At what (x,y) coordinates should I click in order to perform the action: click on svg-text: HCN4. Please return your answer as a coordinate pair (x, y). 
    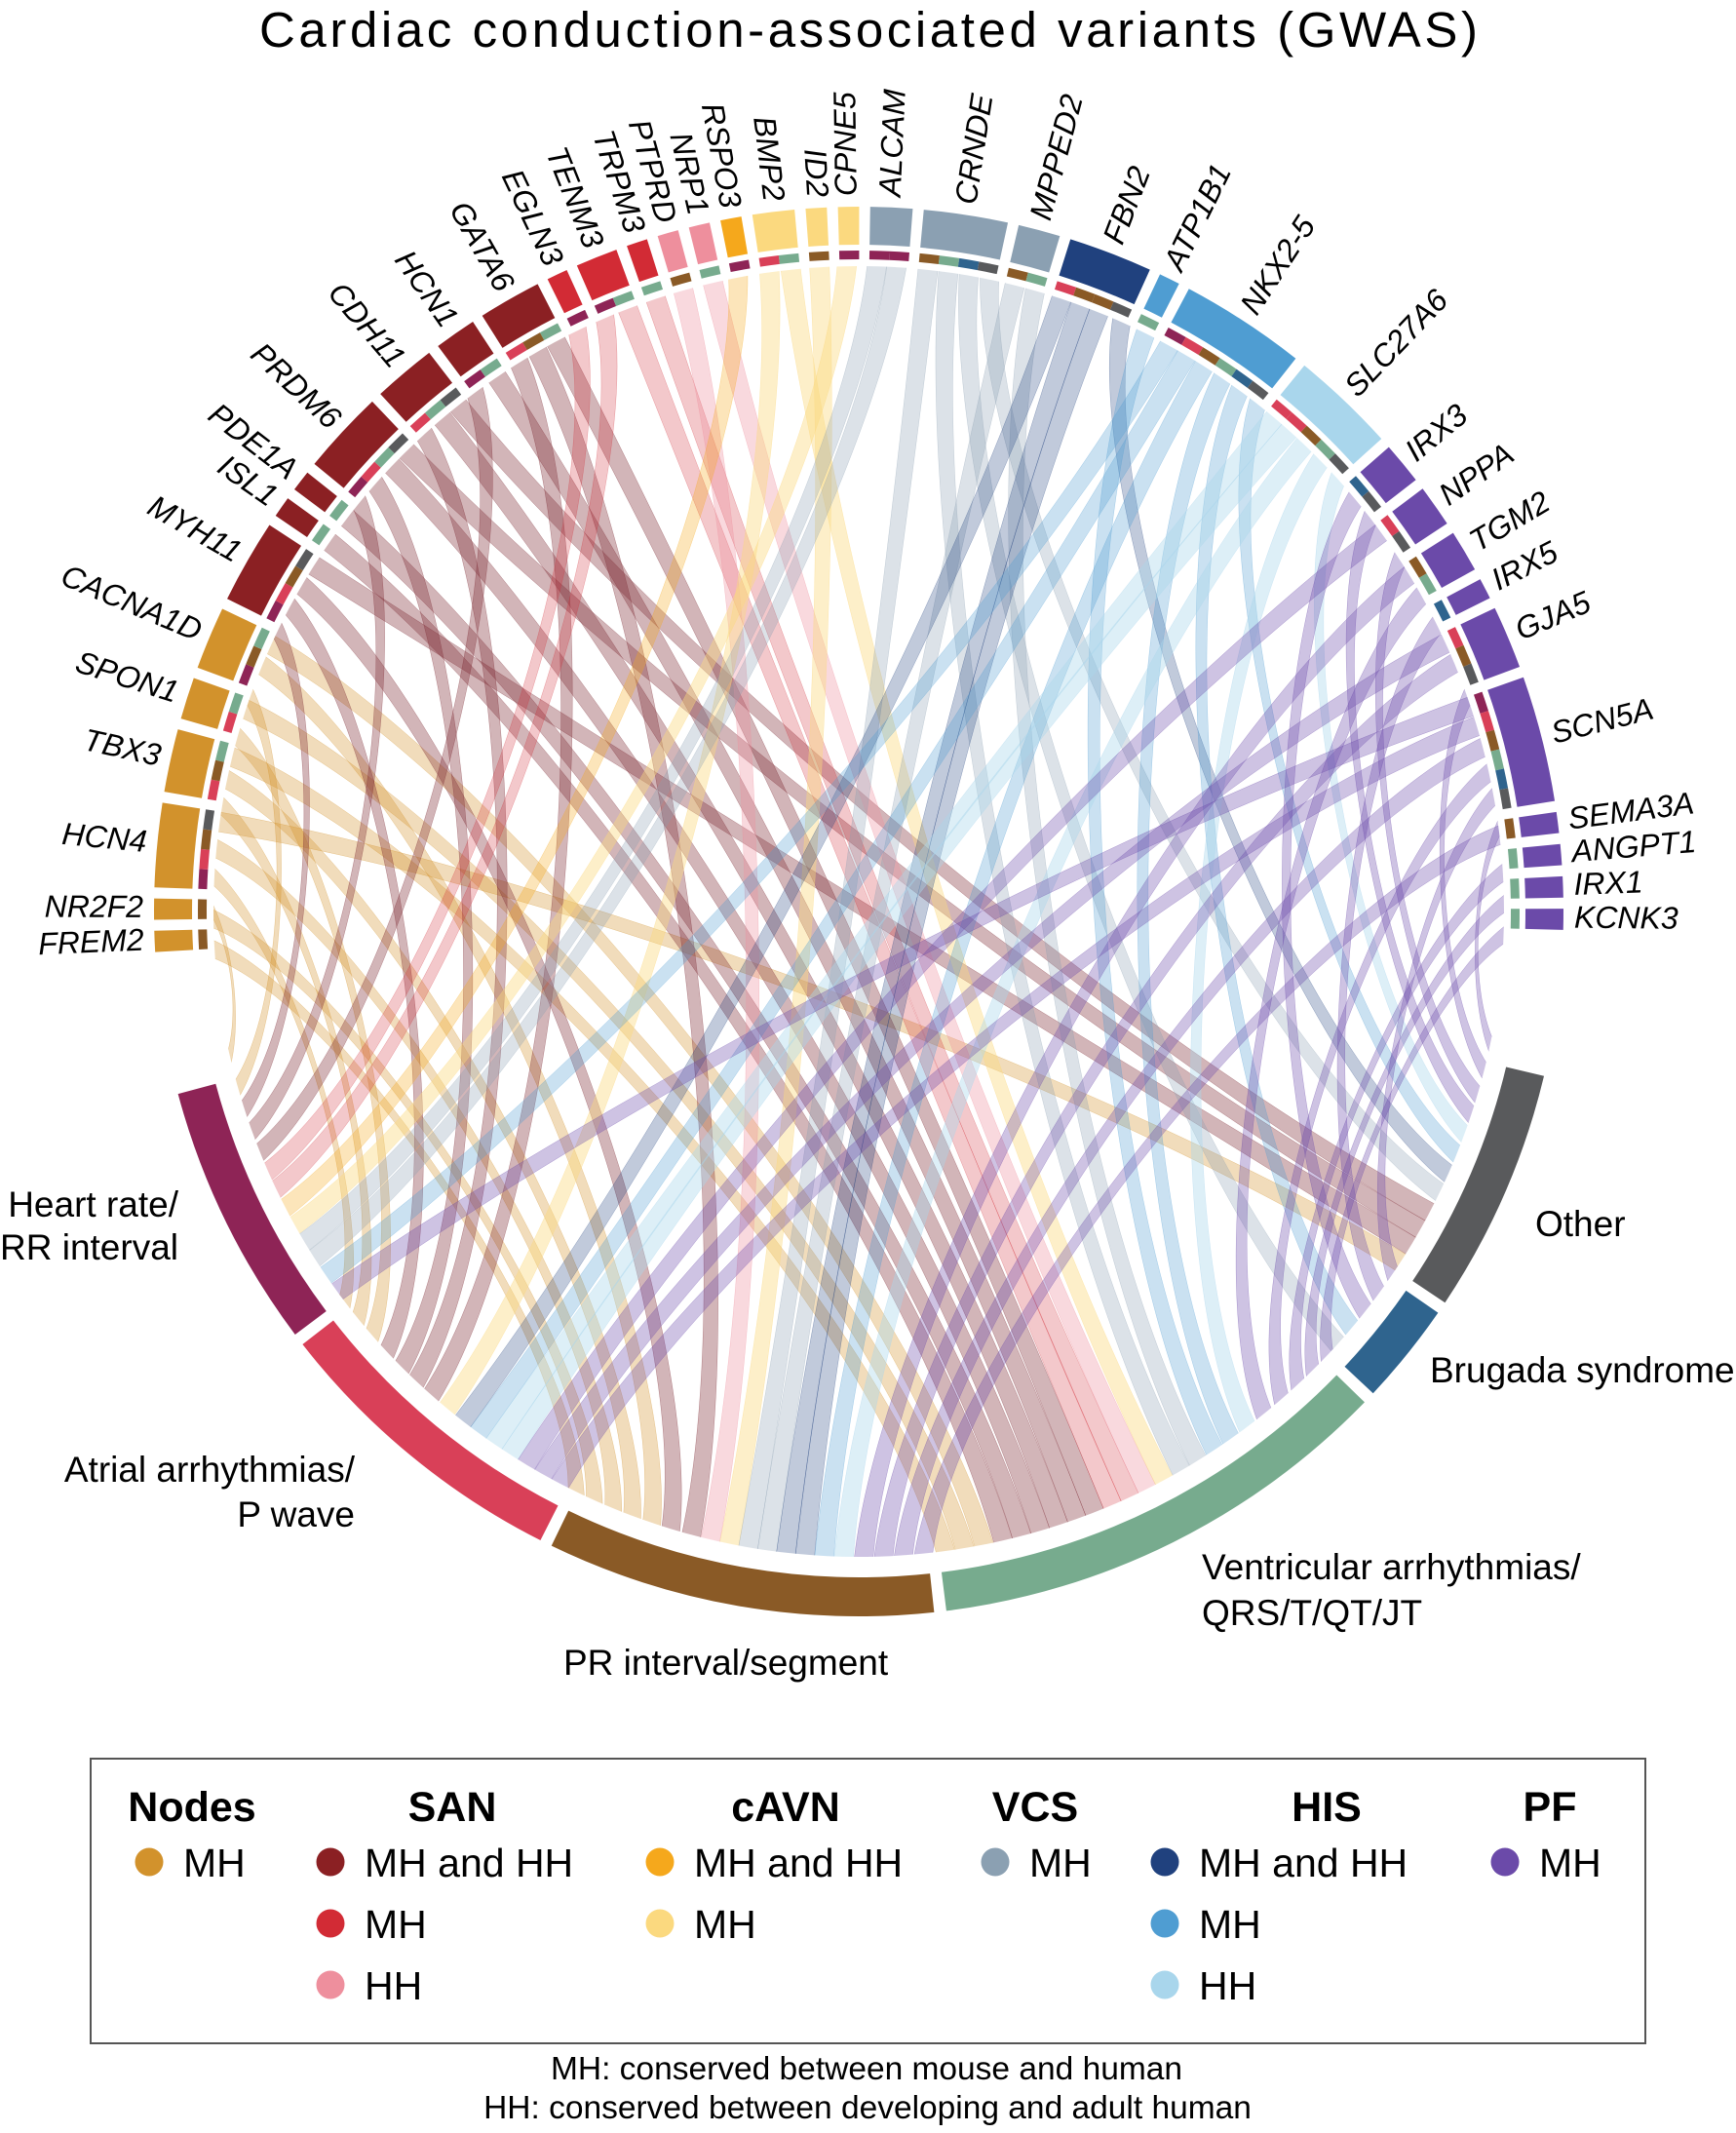
    Looking at the image, I should click on (104, 837).